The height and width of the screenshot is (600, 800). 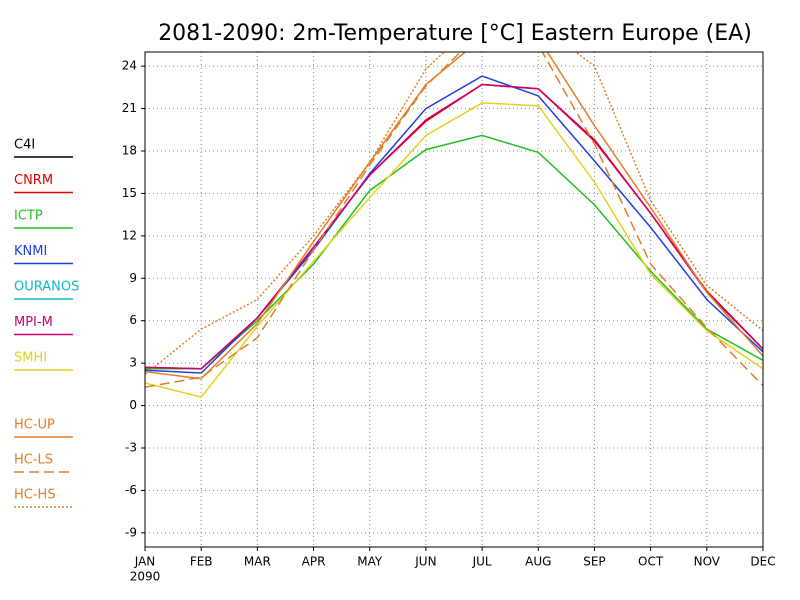 What do you see at coordinates (257, 562) in the screenshot?
I see `x-tick-label: MAR` at bounding box center [257, 562].